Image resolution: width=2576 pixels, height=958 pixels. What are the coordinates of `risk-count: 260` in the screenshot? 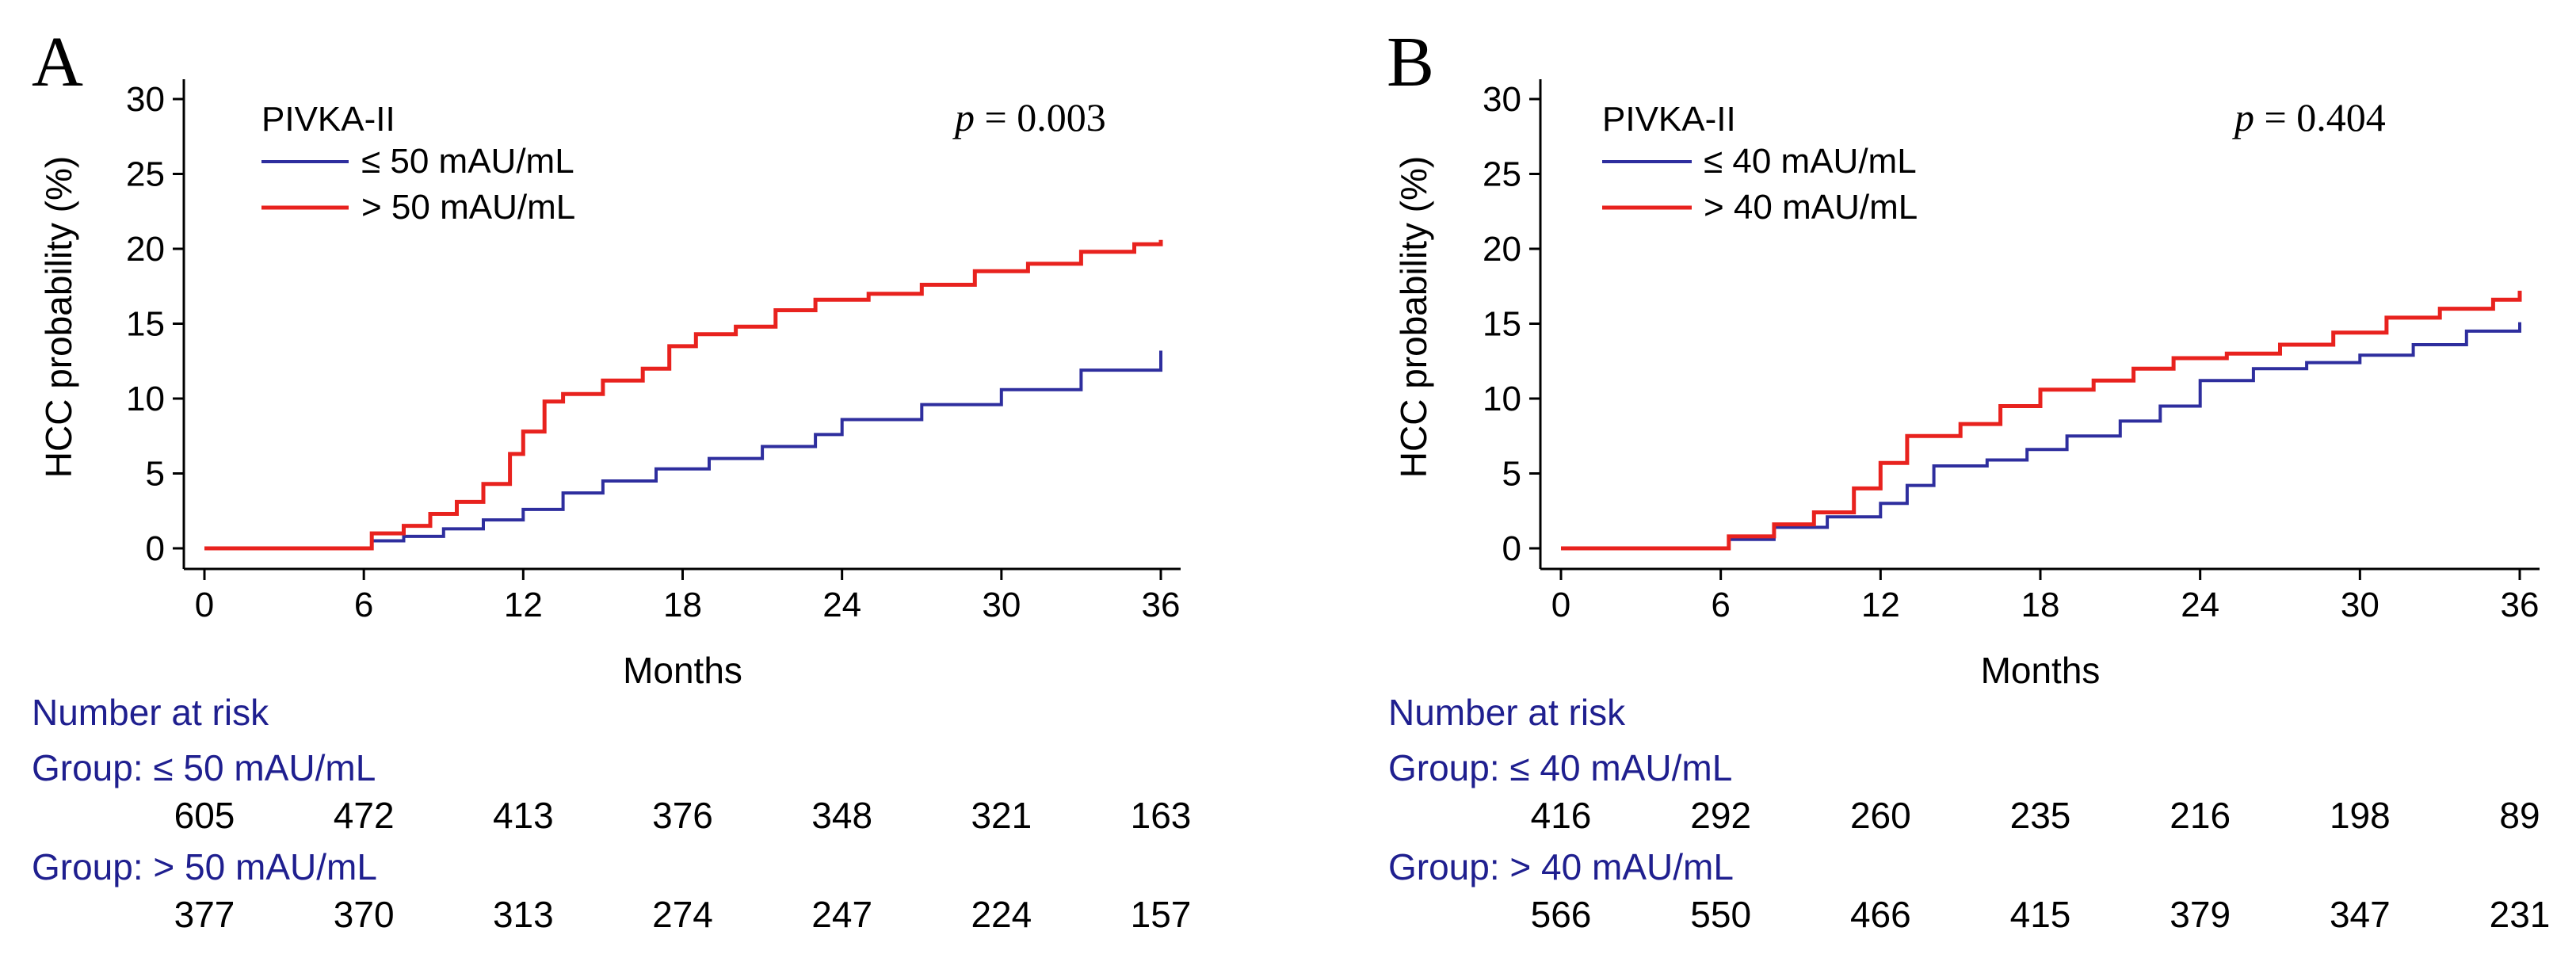 It's located at (1880, 815).